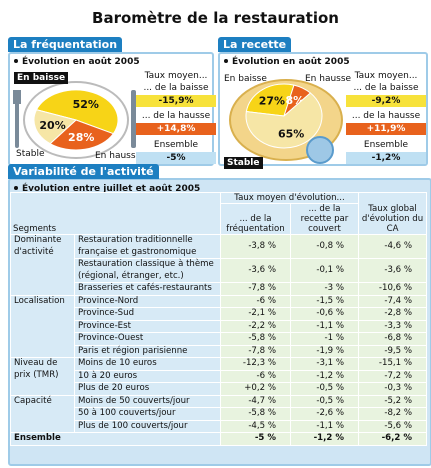 This screenshot has height=468, width=431. What do you see at coordinates (86, 104) in the screenshot?
I see `slice-value: 52%` at bounding box center [86, 104].